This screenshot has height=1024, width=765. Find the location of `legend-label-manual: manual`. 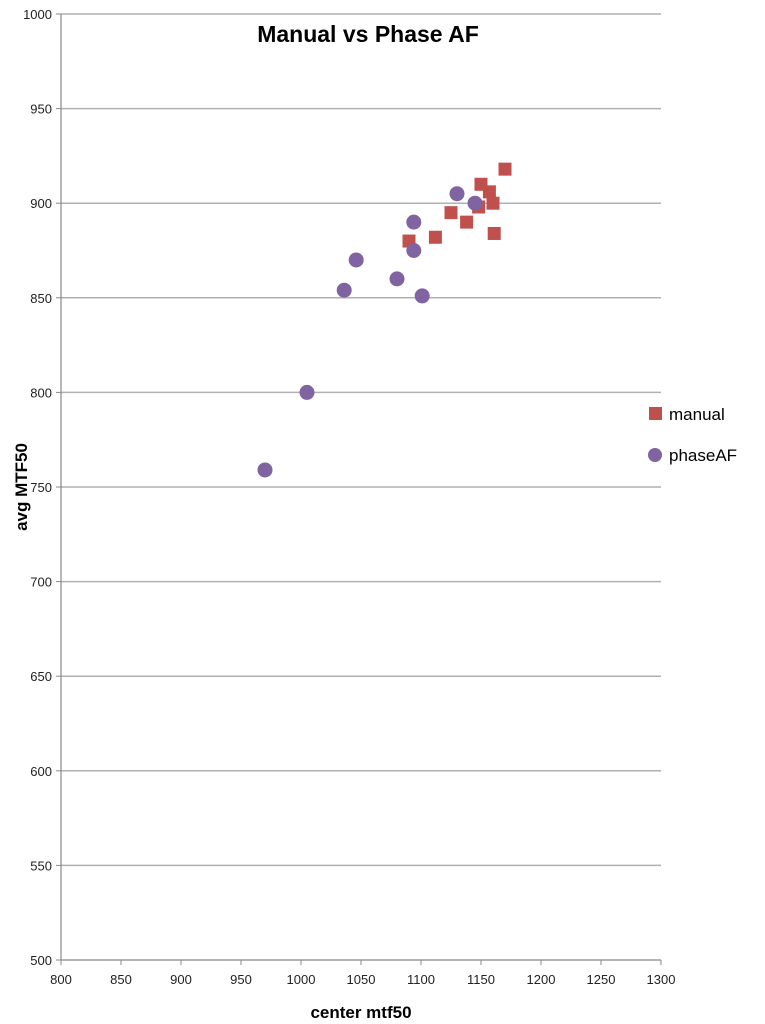

legend-label-manual: manual is located at coordinates (697, 414).